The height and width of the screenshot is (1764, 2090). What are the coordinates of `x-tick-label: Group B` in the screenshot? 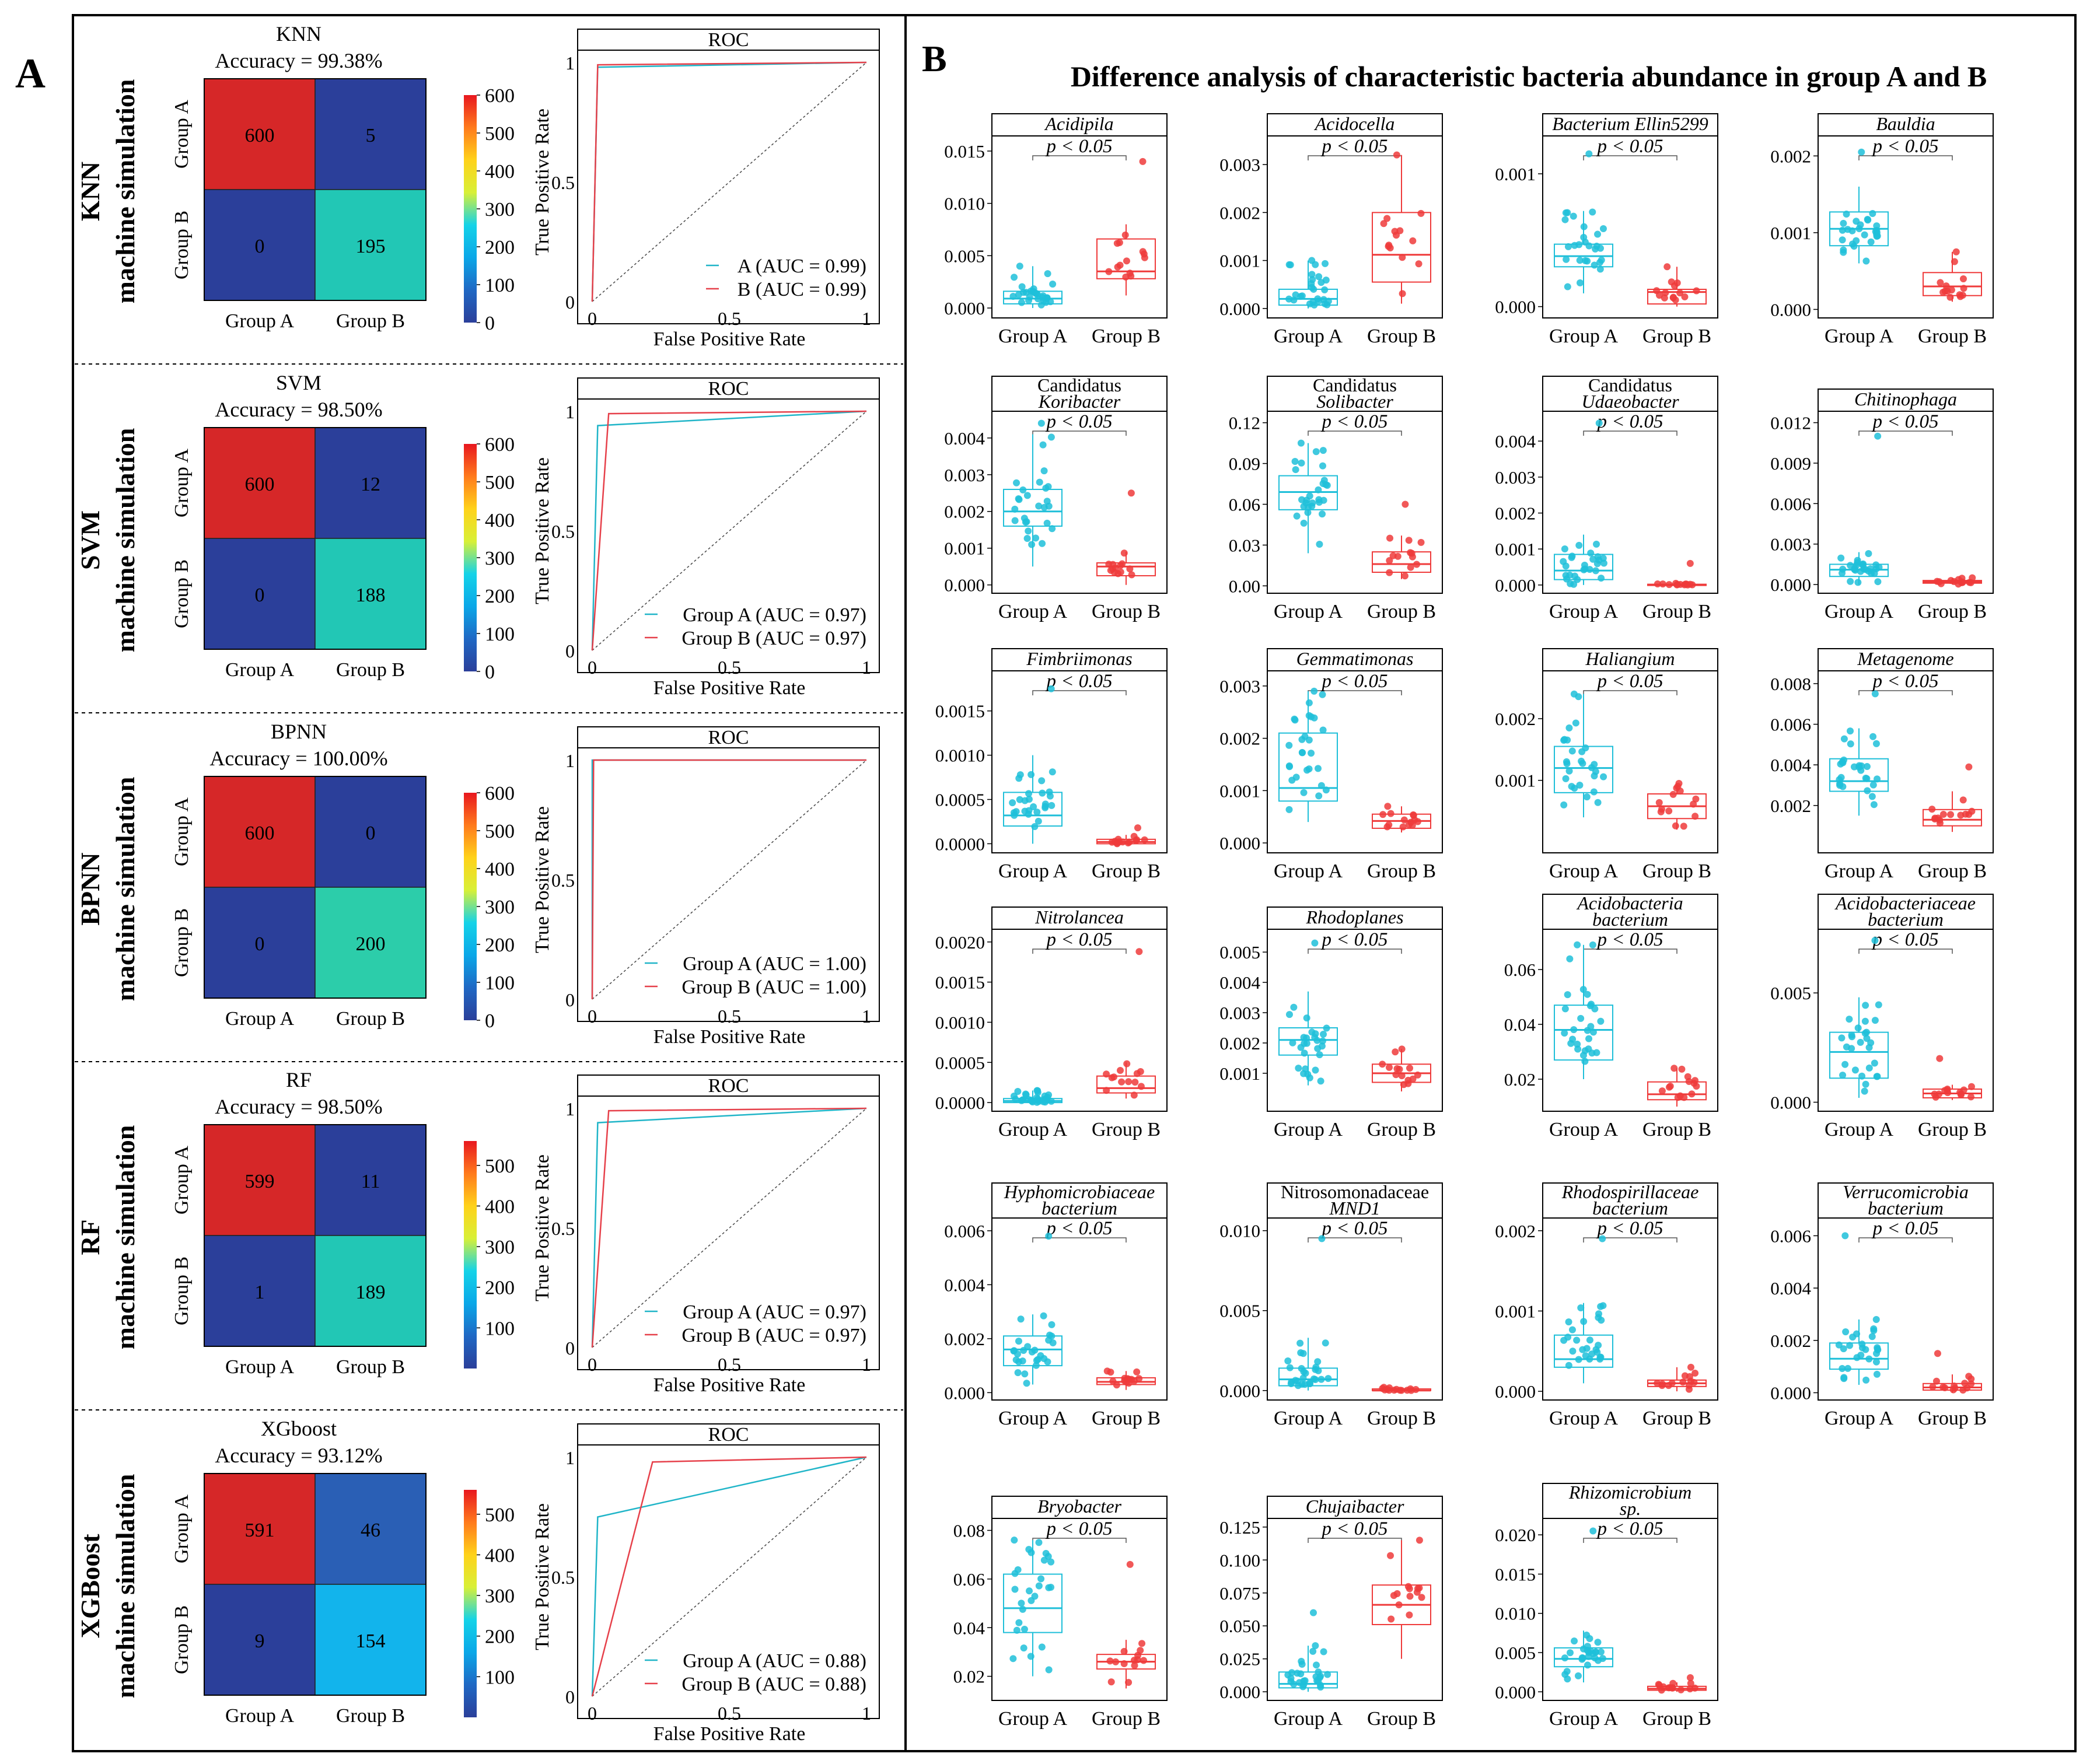 It's located at (1952, 871).